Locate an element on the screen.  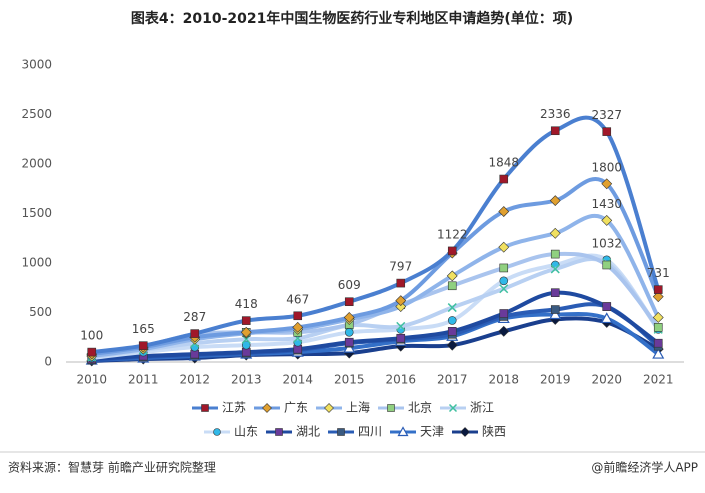
data-label: 1800 is located at coordinates (606, 167).